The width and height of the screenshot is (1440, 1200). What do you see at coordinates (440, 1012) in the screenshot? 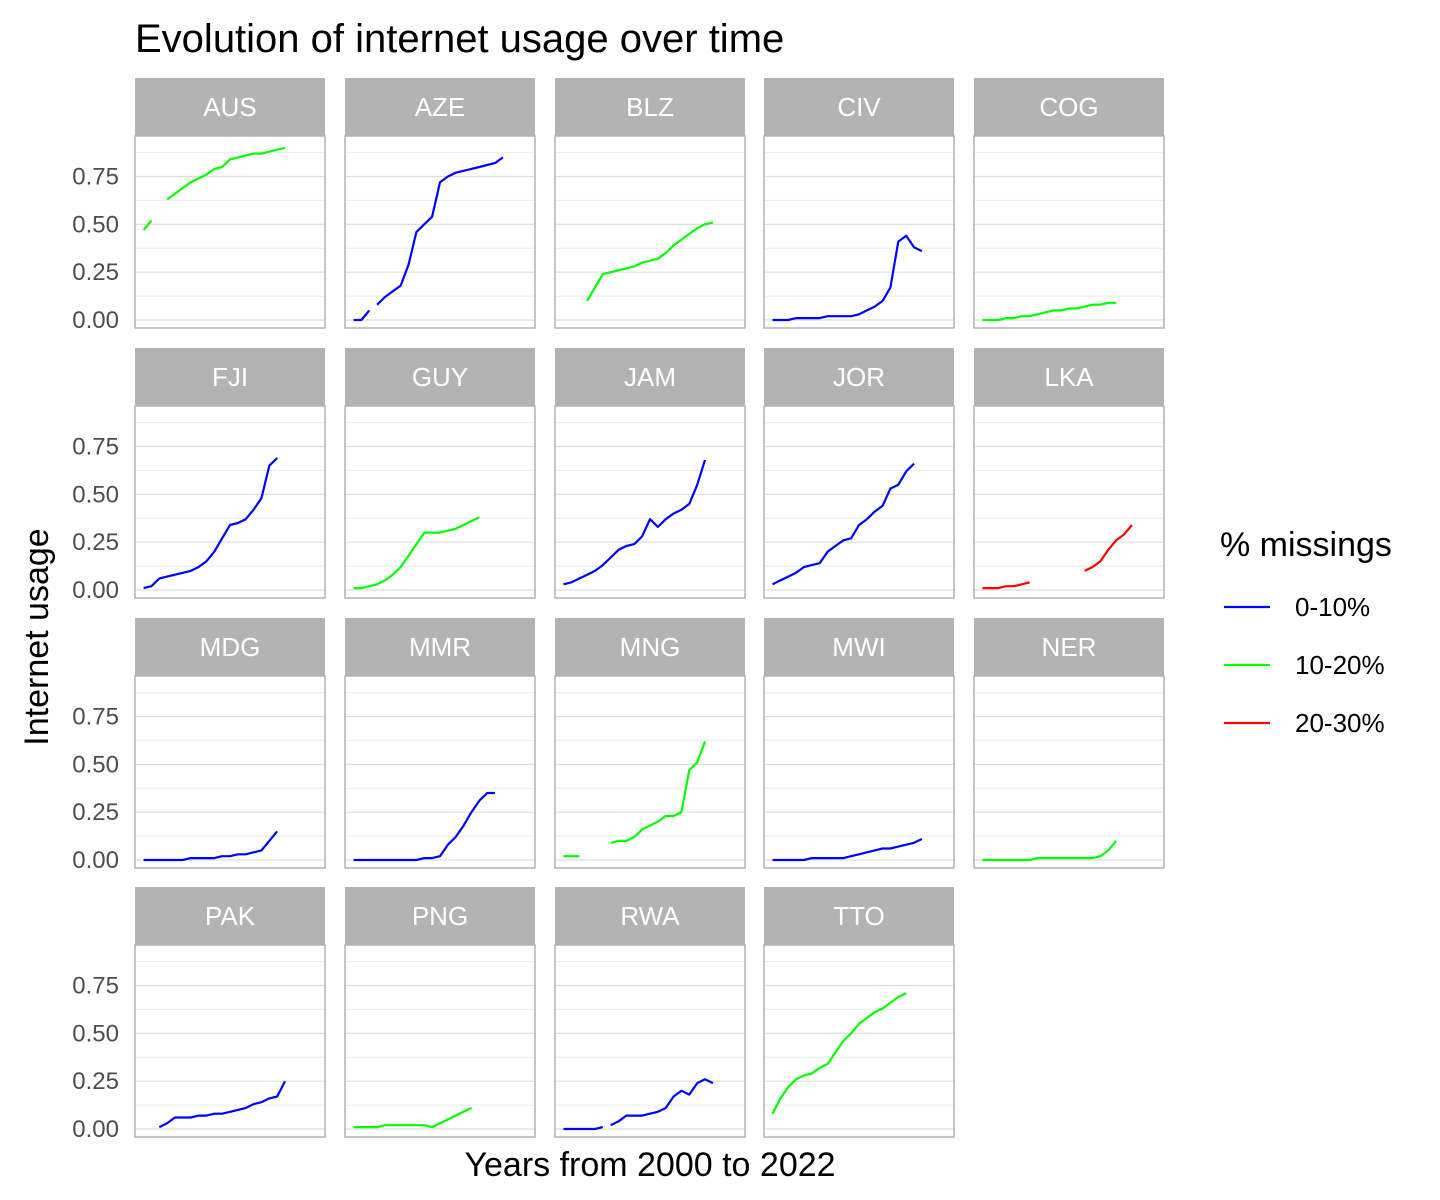
I see `panel-png: PNG` at bounding box center [440, 1012].